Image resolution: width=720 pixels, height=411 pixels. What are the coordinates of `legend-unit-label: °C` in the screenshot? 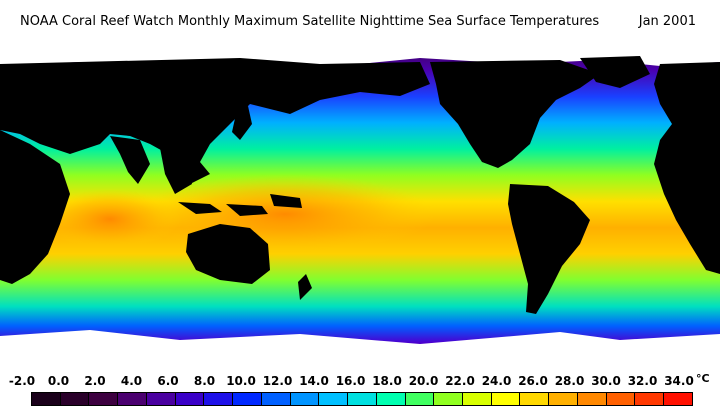 It's located at (703, 378).